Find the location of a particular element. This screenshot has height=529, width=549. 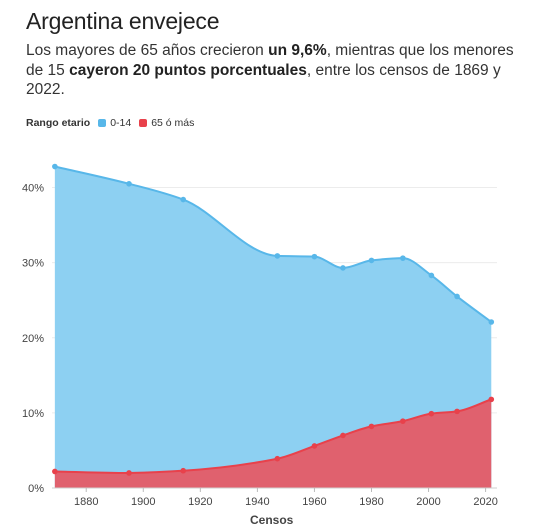

legend-label-0-14: 0-14 is located at coordinates (121, 123).